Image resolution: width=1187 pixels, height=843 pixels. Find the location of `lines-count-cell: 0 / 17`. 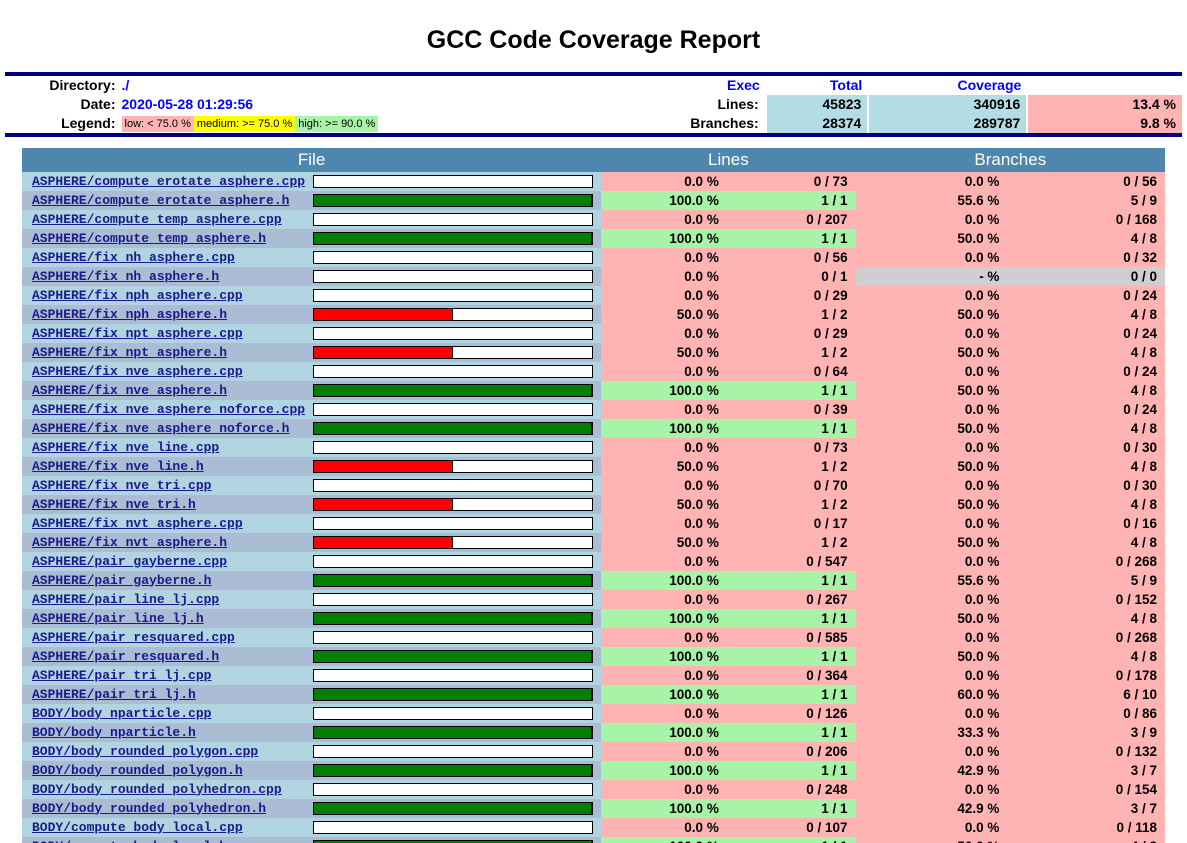

lines-count-cell: 0 / 17 is located at coordinates (791, 523).